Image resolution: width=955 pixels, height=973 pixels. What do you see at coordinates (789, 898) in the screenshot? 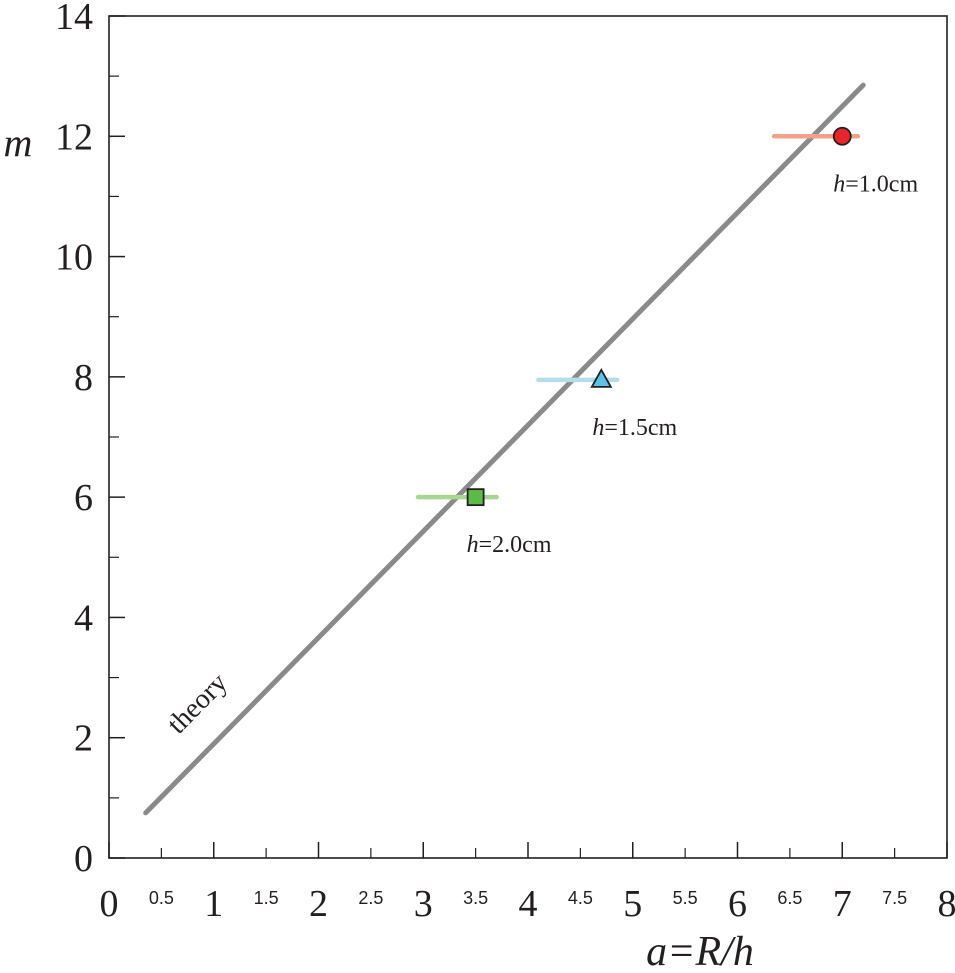
I see `x-minor-tick-label: 6.5` at bounding box center [789, 898].